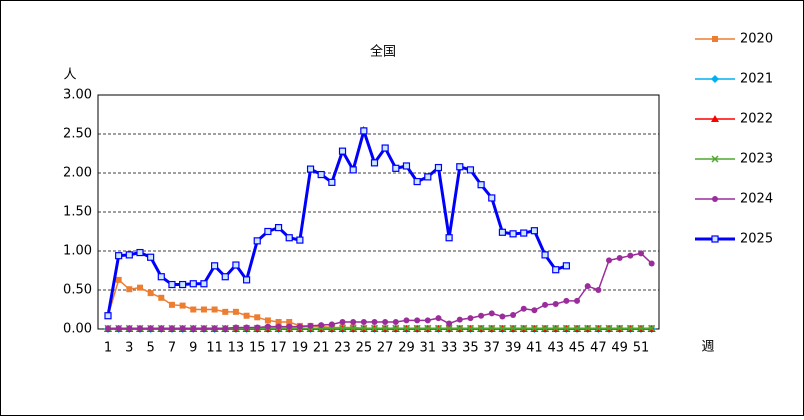 This screenshot has width=804, height=420. What do you see at coordinates (77, 134) in the screenshot?
I see `y-tick-label: 2.50` at bounding box center [77, 134].